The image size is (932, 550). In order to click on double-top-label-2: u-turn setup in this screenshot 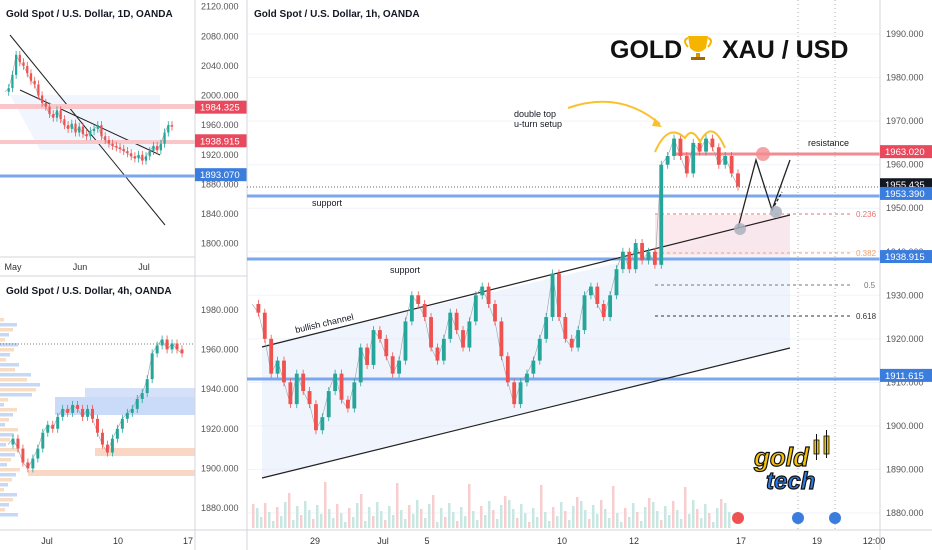, I will do `click(538, 124)`.